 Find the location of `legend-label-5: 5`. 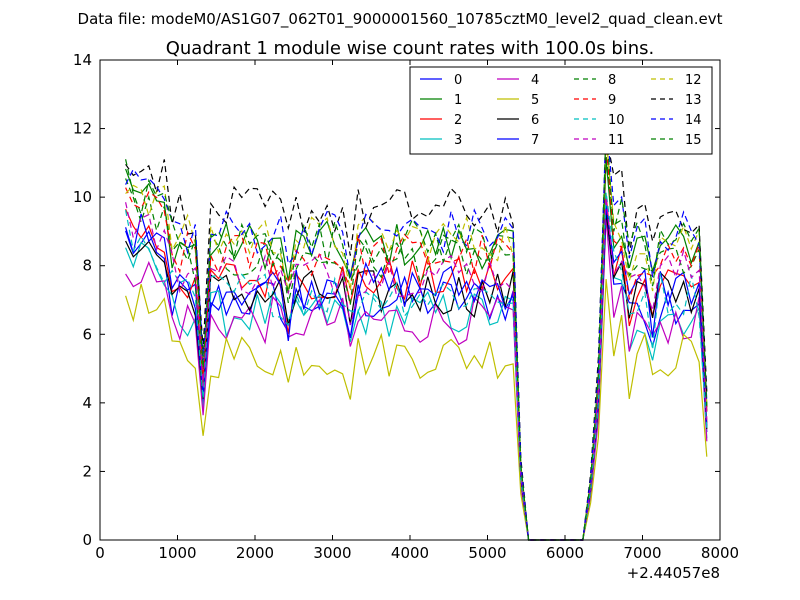

legend-label-5: 5 is located at coordinates (535, 100).